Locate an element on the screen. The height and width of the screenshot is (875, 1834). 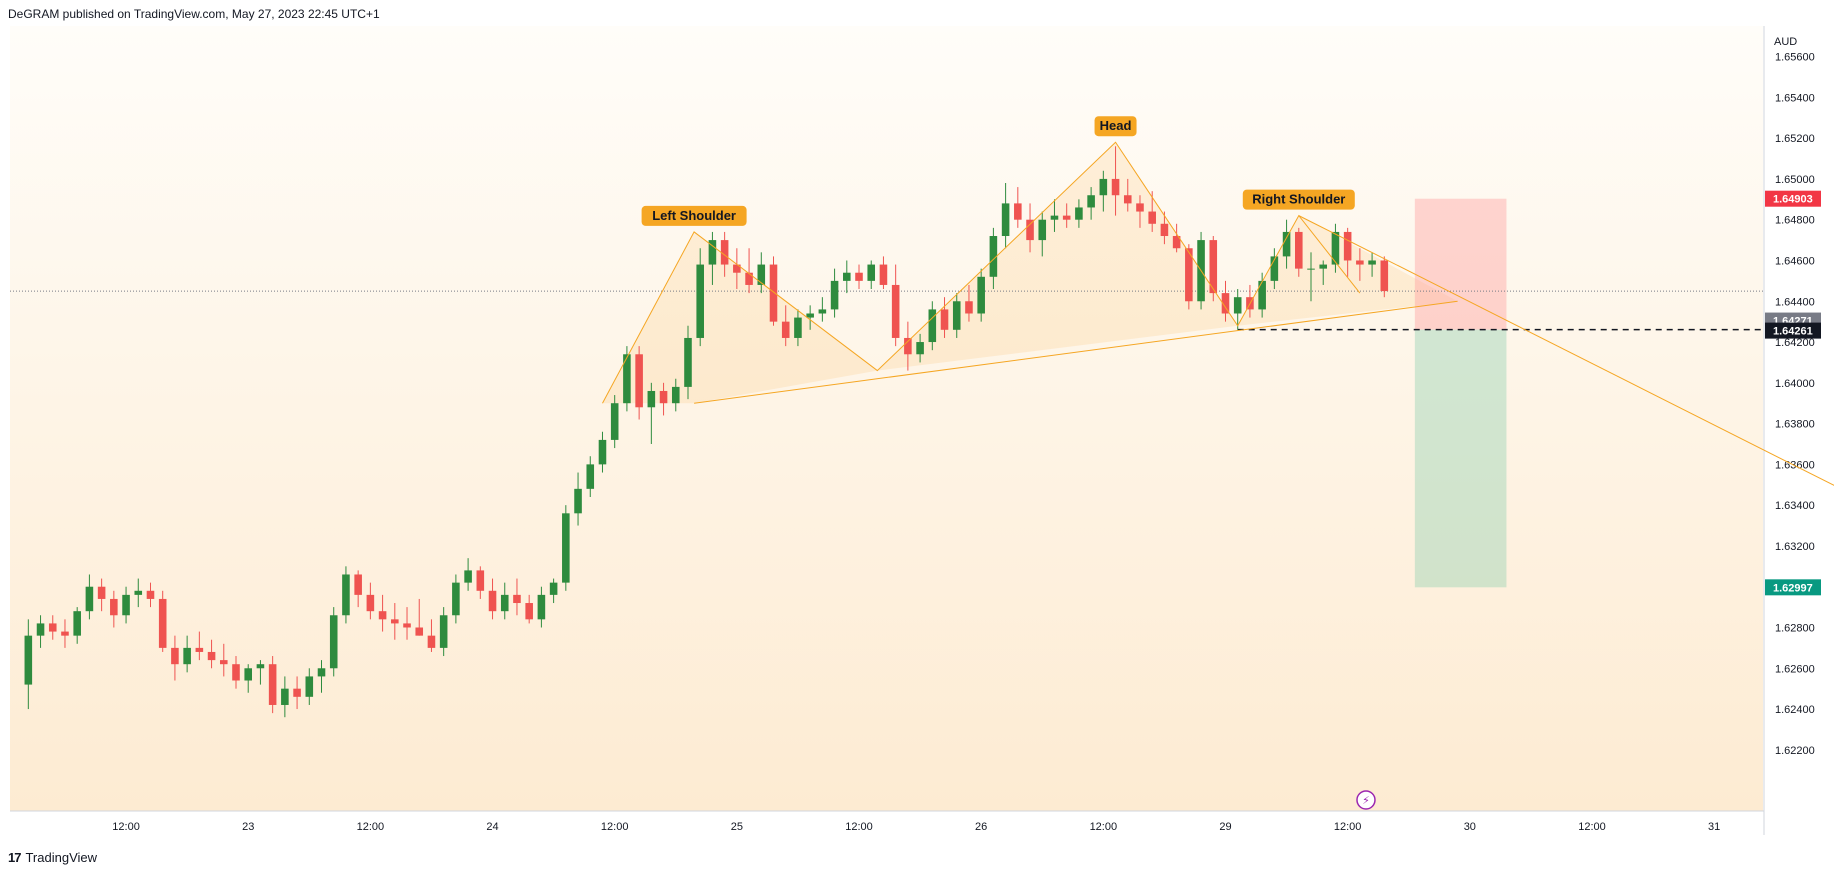
pattern-label-head: Head is located at coordinates (1115, 126).